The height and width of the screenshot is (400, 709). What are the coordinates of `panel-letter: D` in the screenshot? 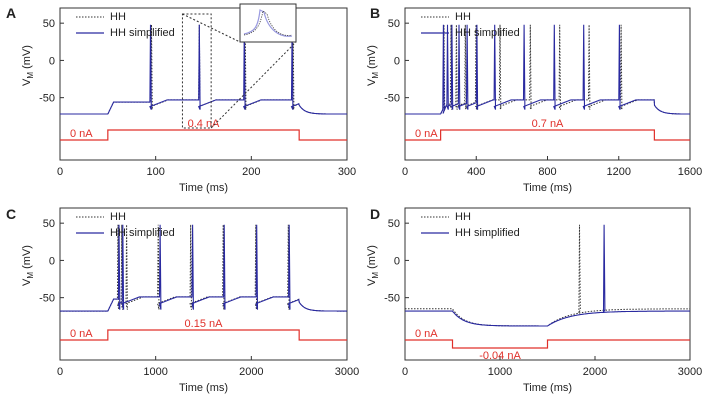 It's located at (375, 214).